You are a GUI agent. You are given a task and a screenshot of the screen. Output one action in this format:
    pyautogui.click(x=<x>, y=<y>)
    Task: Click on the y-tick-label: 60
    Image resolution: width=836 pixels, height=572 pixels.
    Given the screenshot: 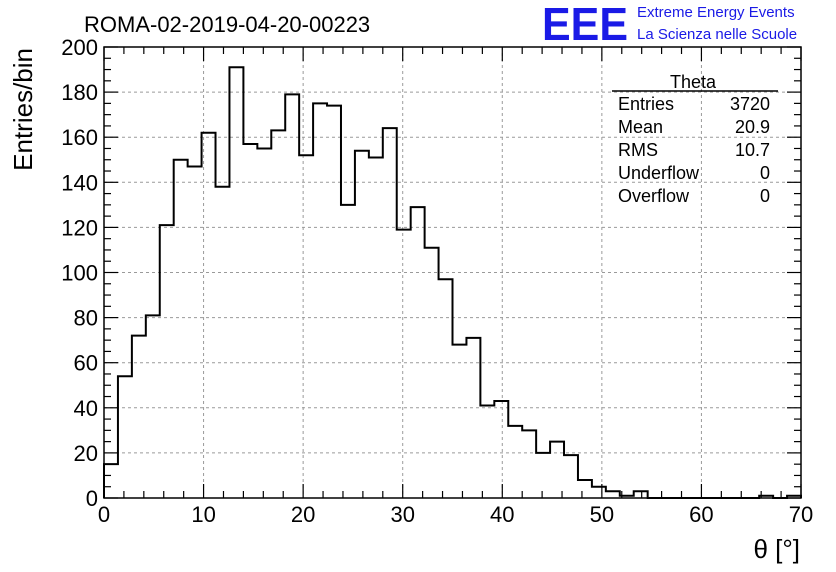 What is the action you would take?
    pyautogui.click(x=86, y=363)
    